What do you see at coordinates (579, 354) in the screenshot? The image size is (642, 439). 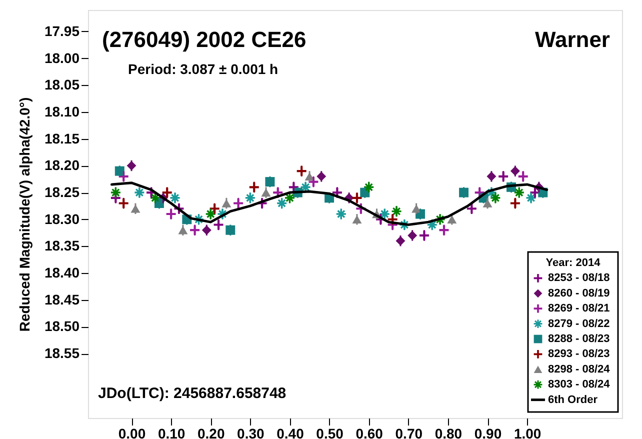 I see `legend-label: 8293 - 08/23` at bounding box center [579, 354].